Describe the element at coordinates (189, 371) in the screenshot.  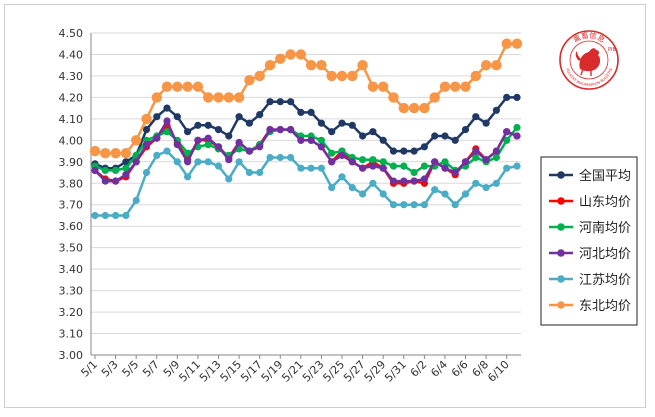
I see `x-tick-label: 5/11` at that location.